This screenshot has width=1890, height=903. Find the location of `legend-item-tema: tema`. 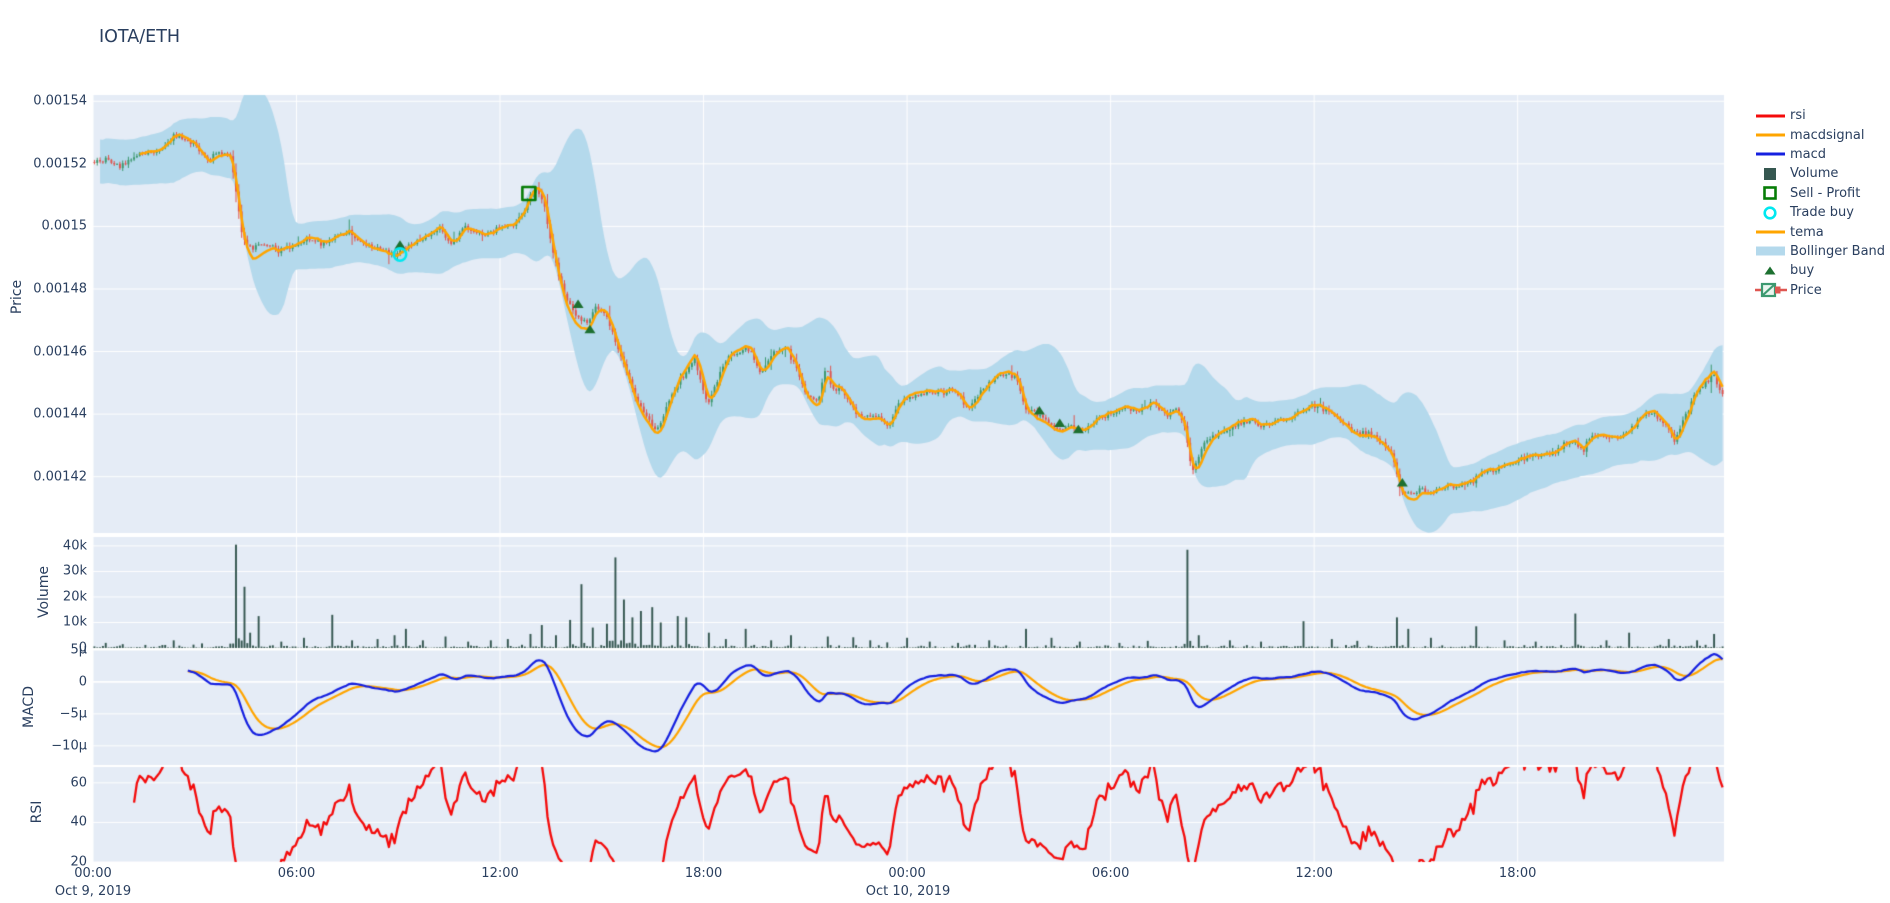

legend-item-tema: tema is located at coordinates (1819, 231).